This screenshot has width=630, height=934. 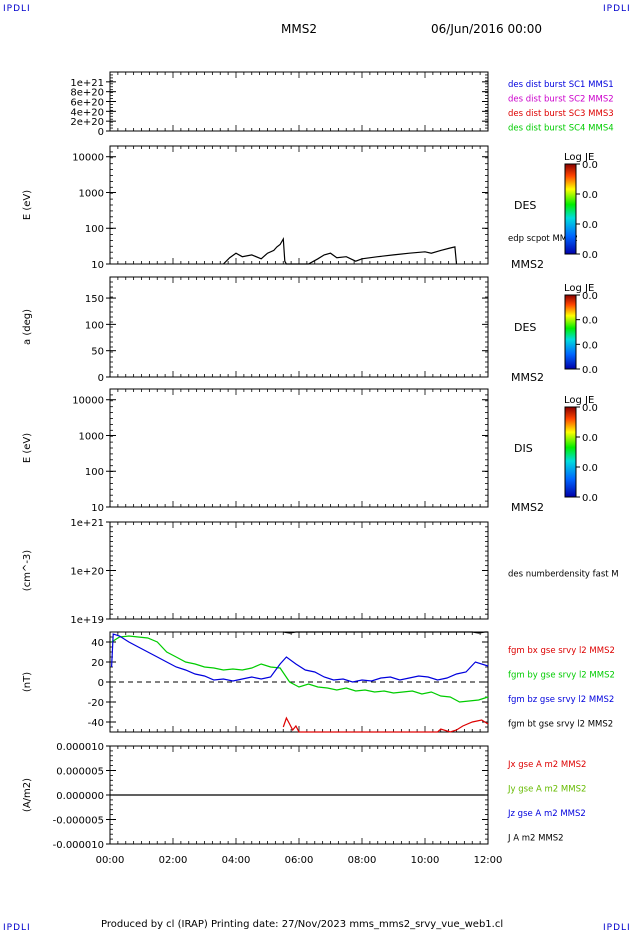 What do you see at coordinates (563, 575) in the screenshot?
I see `series-label: des numberdensity fast M` at bounding box center [563, 575].